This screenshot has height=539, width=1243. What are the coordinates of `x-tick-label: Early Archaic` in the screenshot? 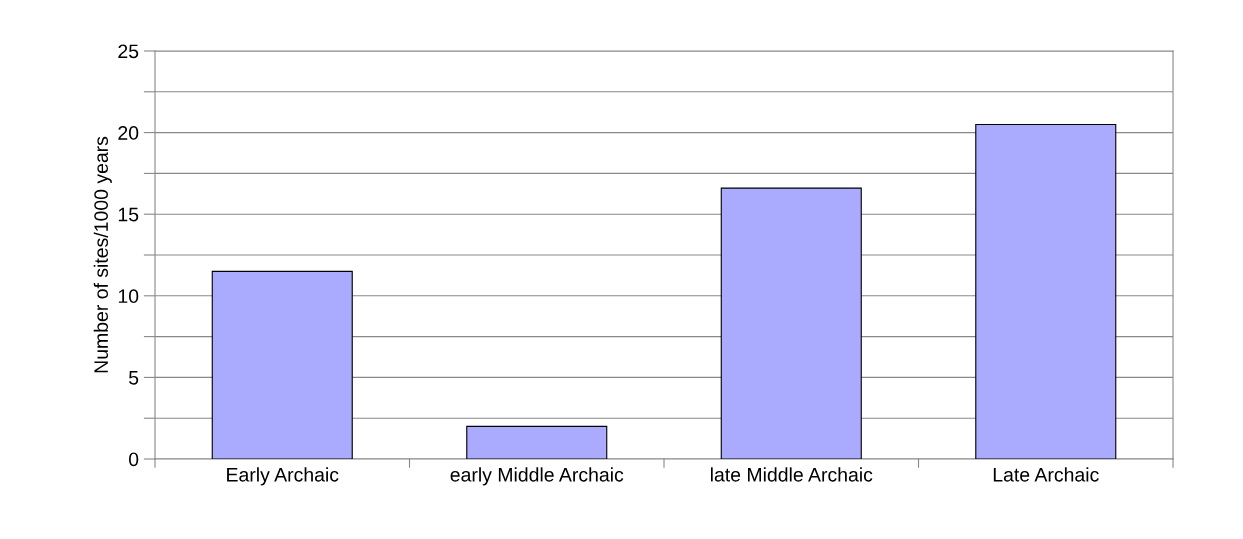 It's located at (283, 476).